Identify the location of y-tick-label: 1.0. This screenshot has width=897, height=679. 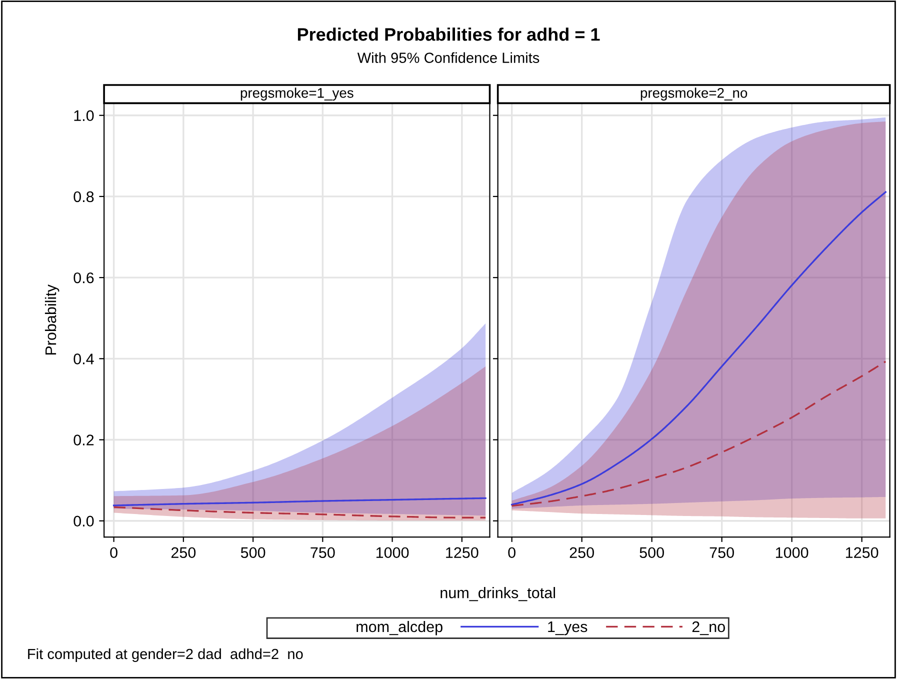
(84, 116).